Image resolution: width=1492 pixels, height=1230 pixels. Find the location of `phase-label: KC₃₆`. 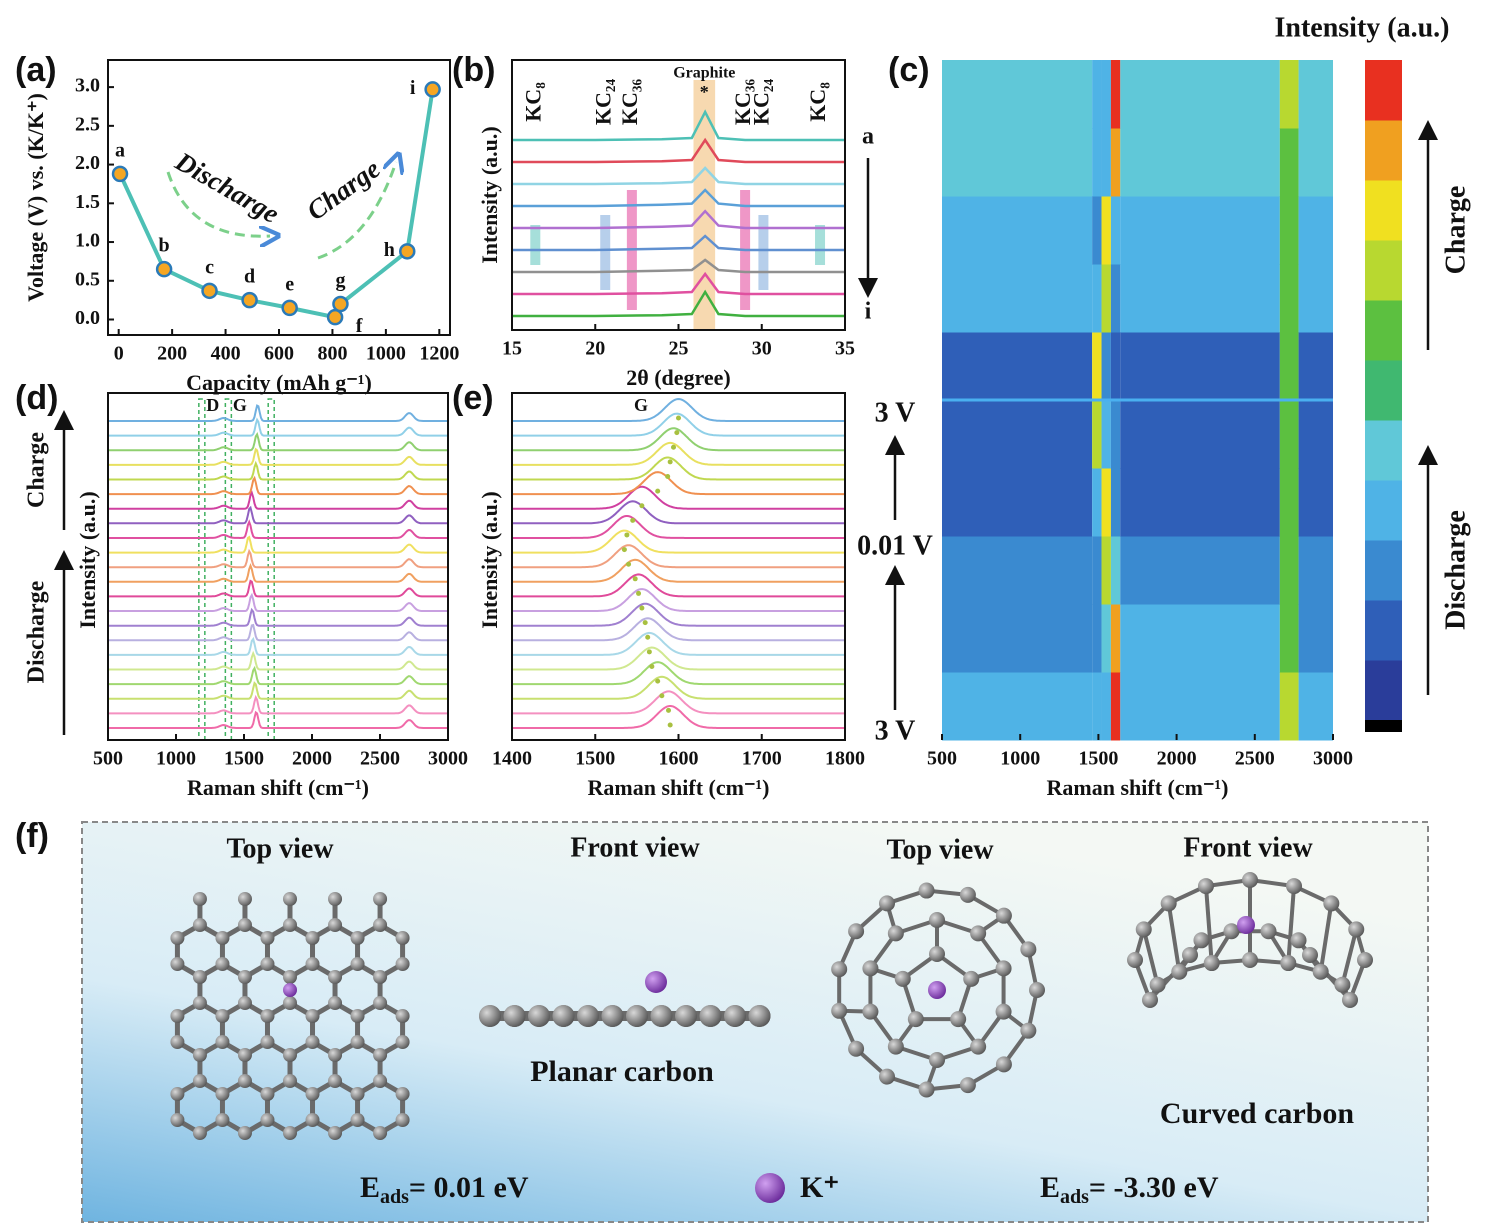

phase-label: KC₃₆ is located at coordinates (629, 102).